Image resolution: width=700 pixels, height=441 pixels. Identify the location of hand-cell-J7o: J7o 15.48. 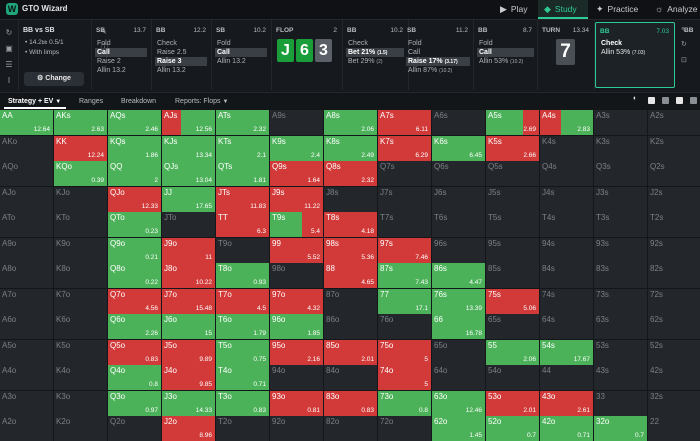
(189, 301).